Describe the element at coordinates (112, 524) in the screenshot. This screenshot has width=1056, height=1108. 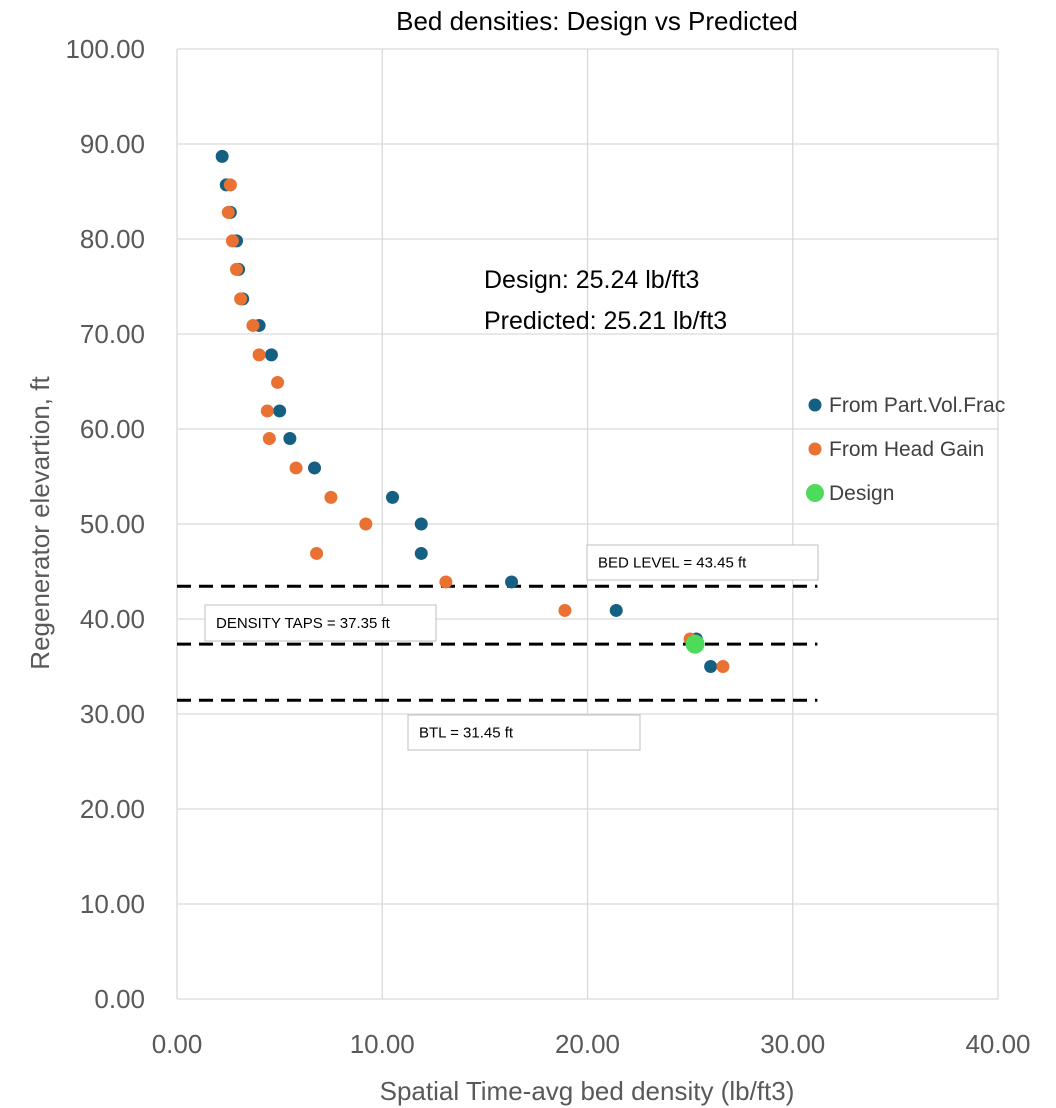
I see `y-tick-label: 50.00` at that location.